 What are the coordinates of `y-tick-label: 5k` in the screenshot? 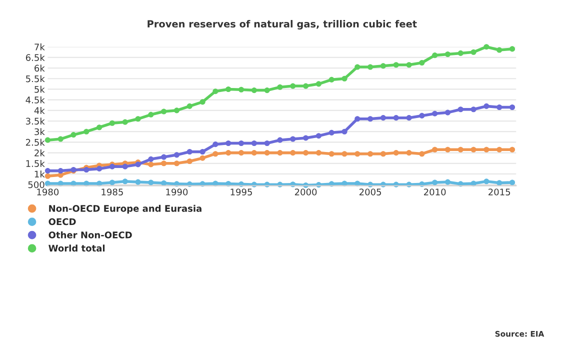 It's located at (39, 89).